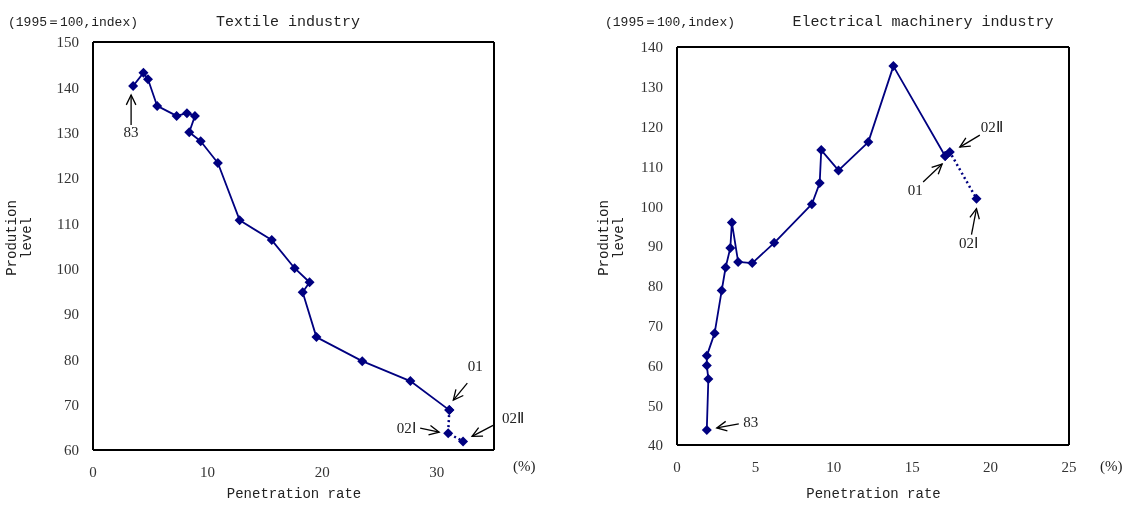 The width and height of the screenshot is (1131, 509). What do you see at coordinates (655, 405) in the screenshot?
I see `y-tick-label: 50` at bounding box center [655, 405].